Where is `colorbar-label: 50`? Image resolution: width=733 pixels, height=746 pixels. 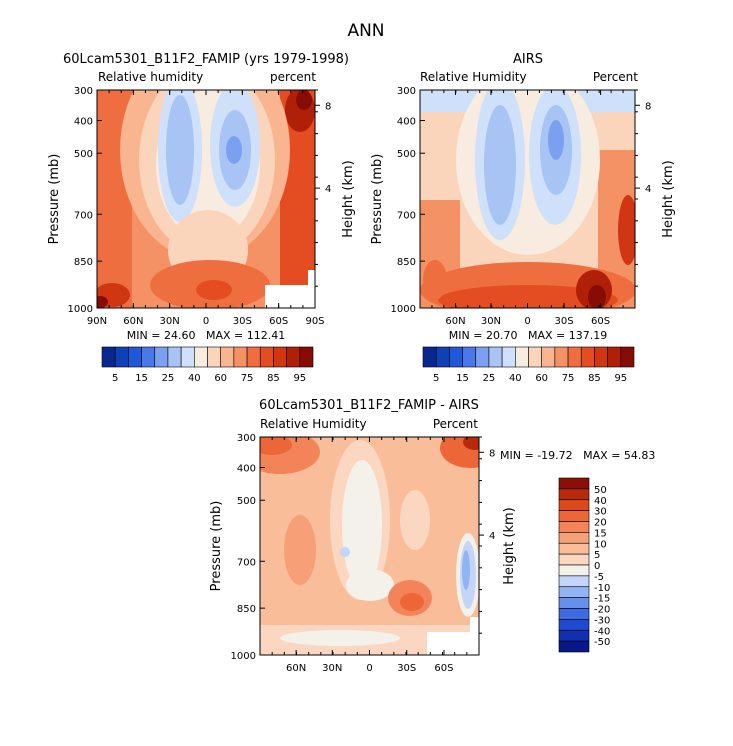 colorbar-label: 50 is located at coordinates (600, 490).